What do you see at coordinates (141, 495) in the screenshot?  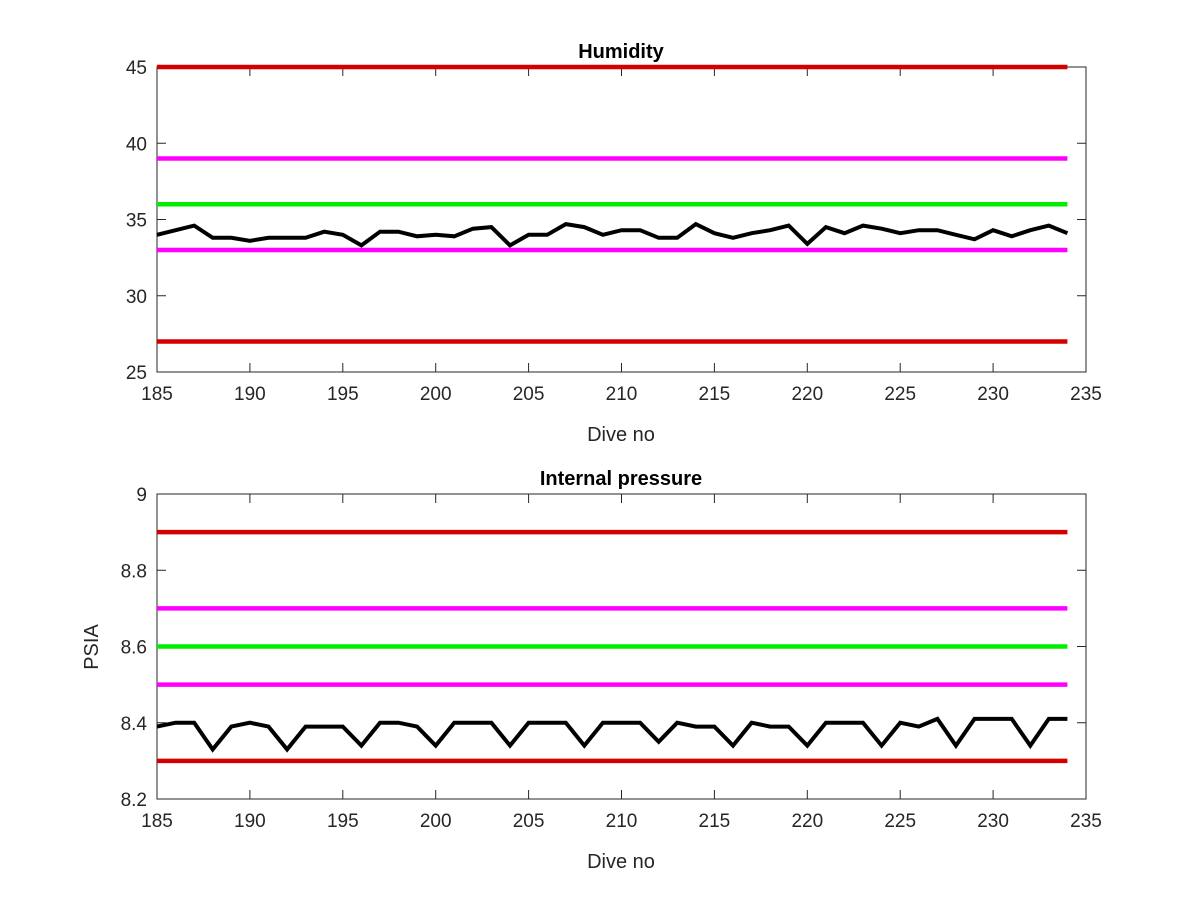 I see `y-tick-label: 9` at bounding box center [141, 495].